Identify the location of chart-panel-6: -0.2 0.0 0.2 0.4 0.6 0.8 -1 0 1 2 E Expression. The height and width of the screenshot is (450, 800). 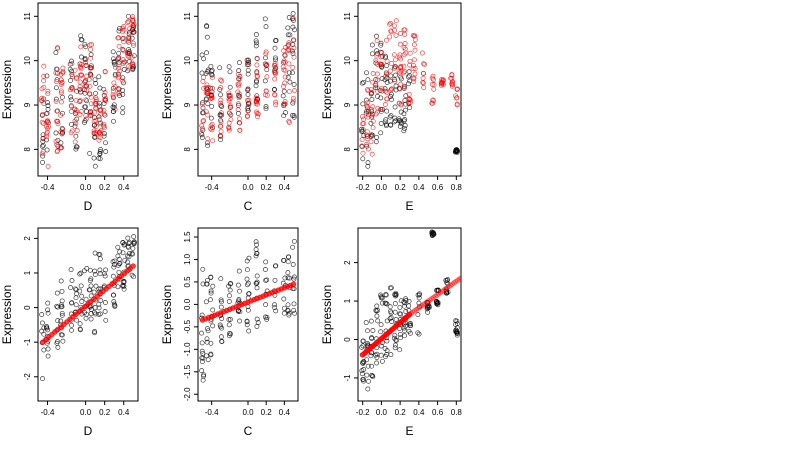
(391, 332).